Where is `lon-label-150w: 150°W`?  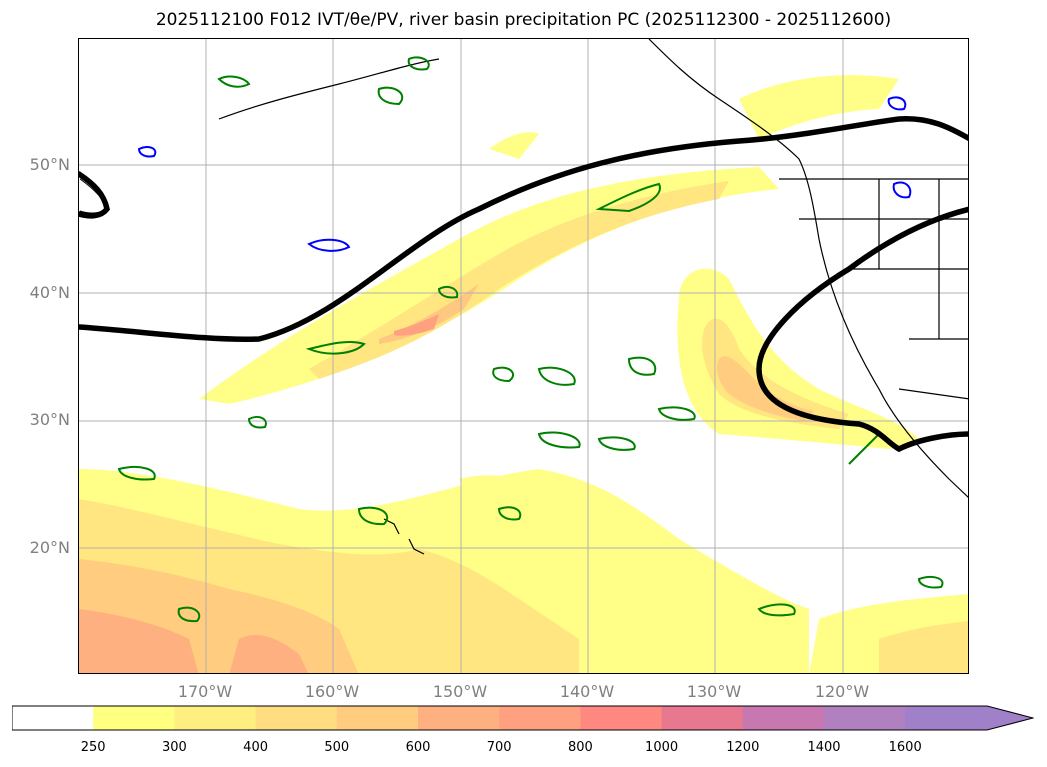 lon-label-150w: 150°W is located at coordinates (460, 691).